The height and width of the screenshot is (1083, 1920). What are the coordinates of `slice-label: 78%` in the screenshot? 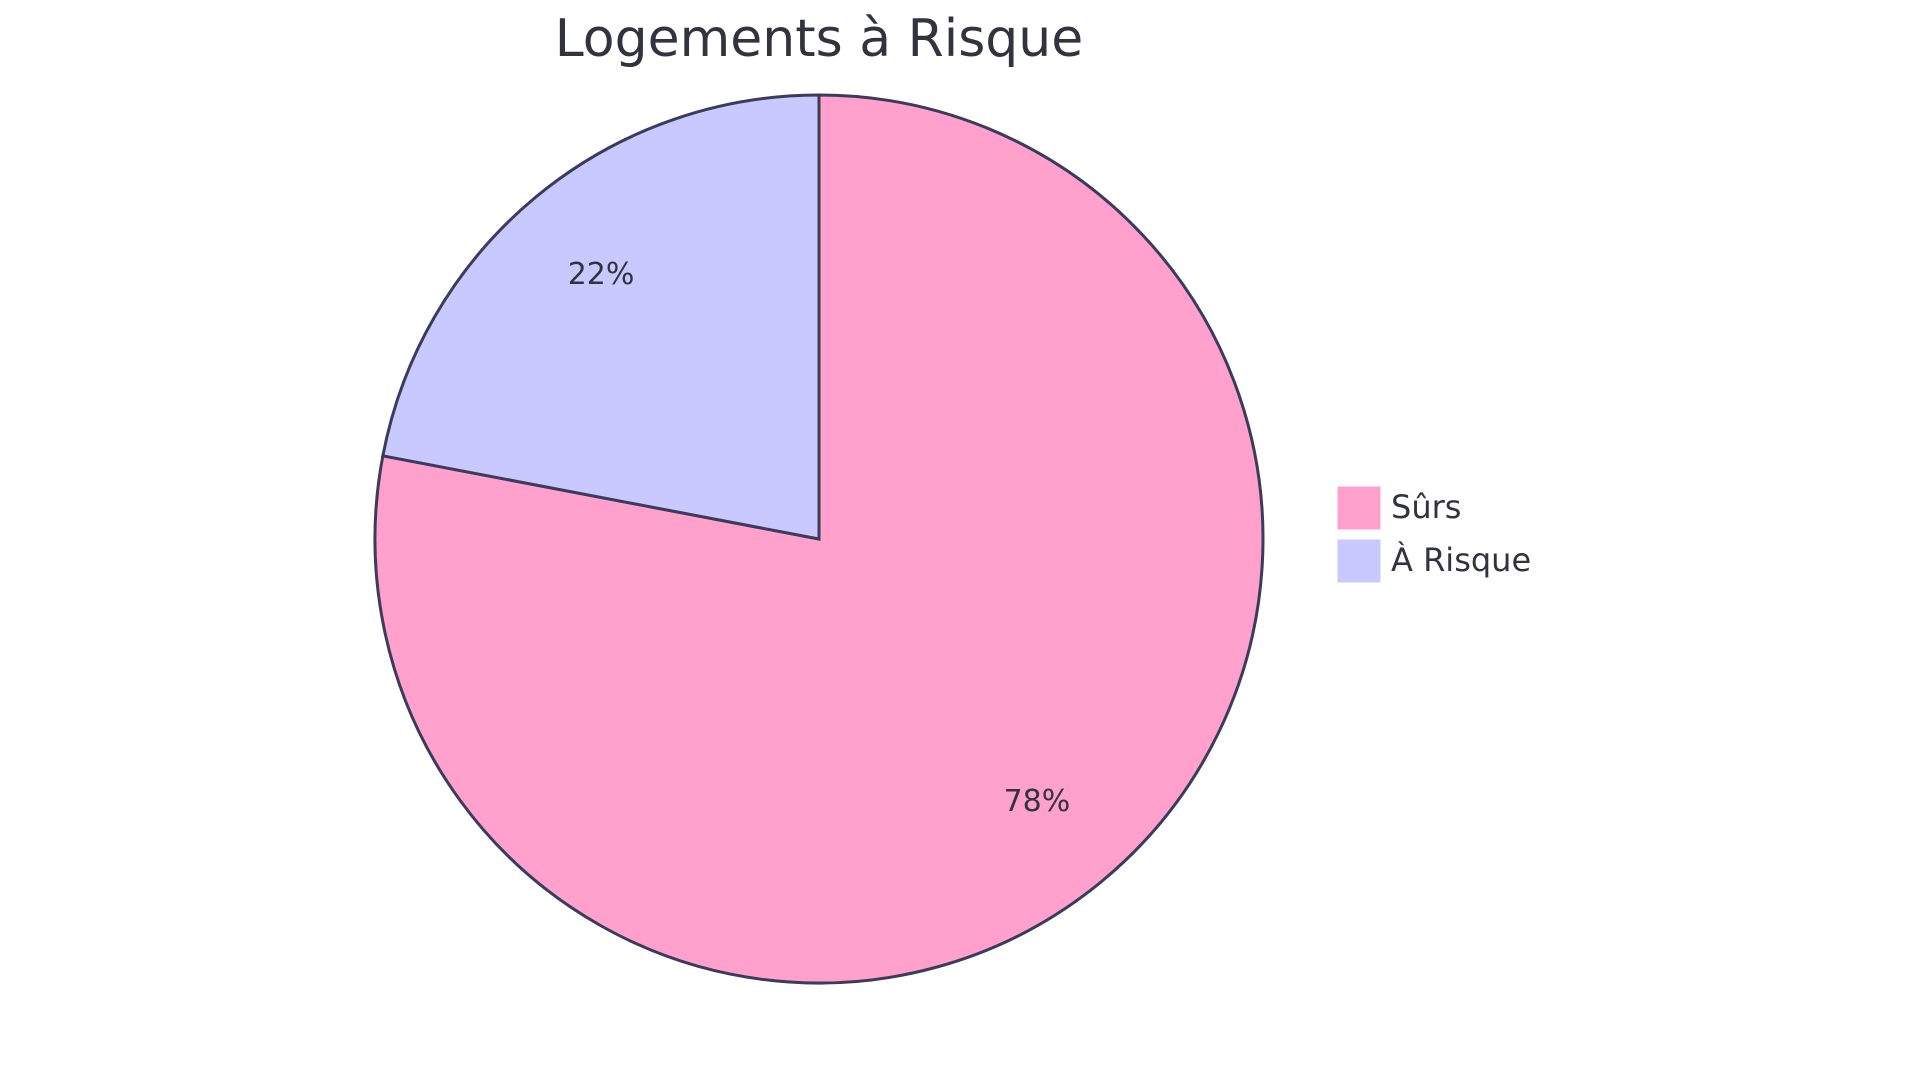 It's located at (1037, 801).